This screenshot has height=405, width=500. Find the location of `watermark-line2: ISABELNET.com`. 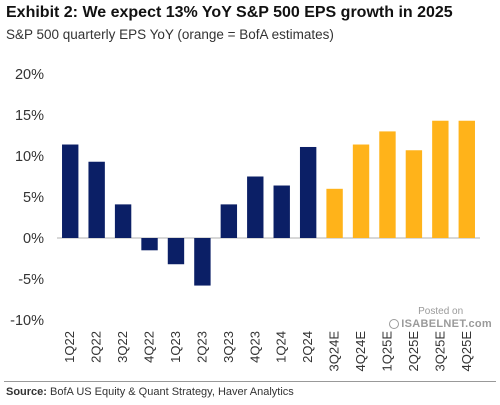

watermark-line2: ISABELNET.com is located at coordinates (440, 324).